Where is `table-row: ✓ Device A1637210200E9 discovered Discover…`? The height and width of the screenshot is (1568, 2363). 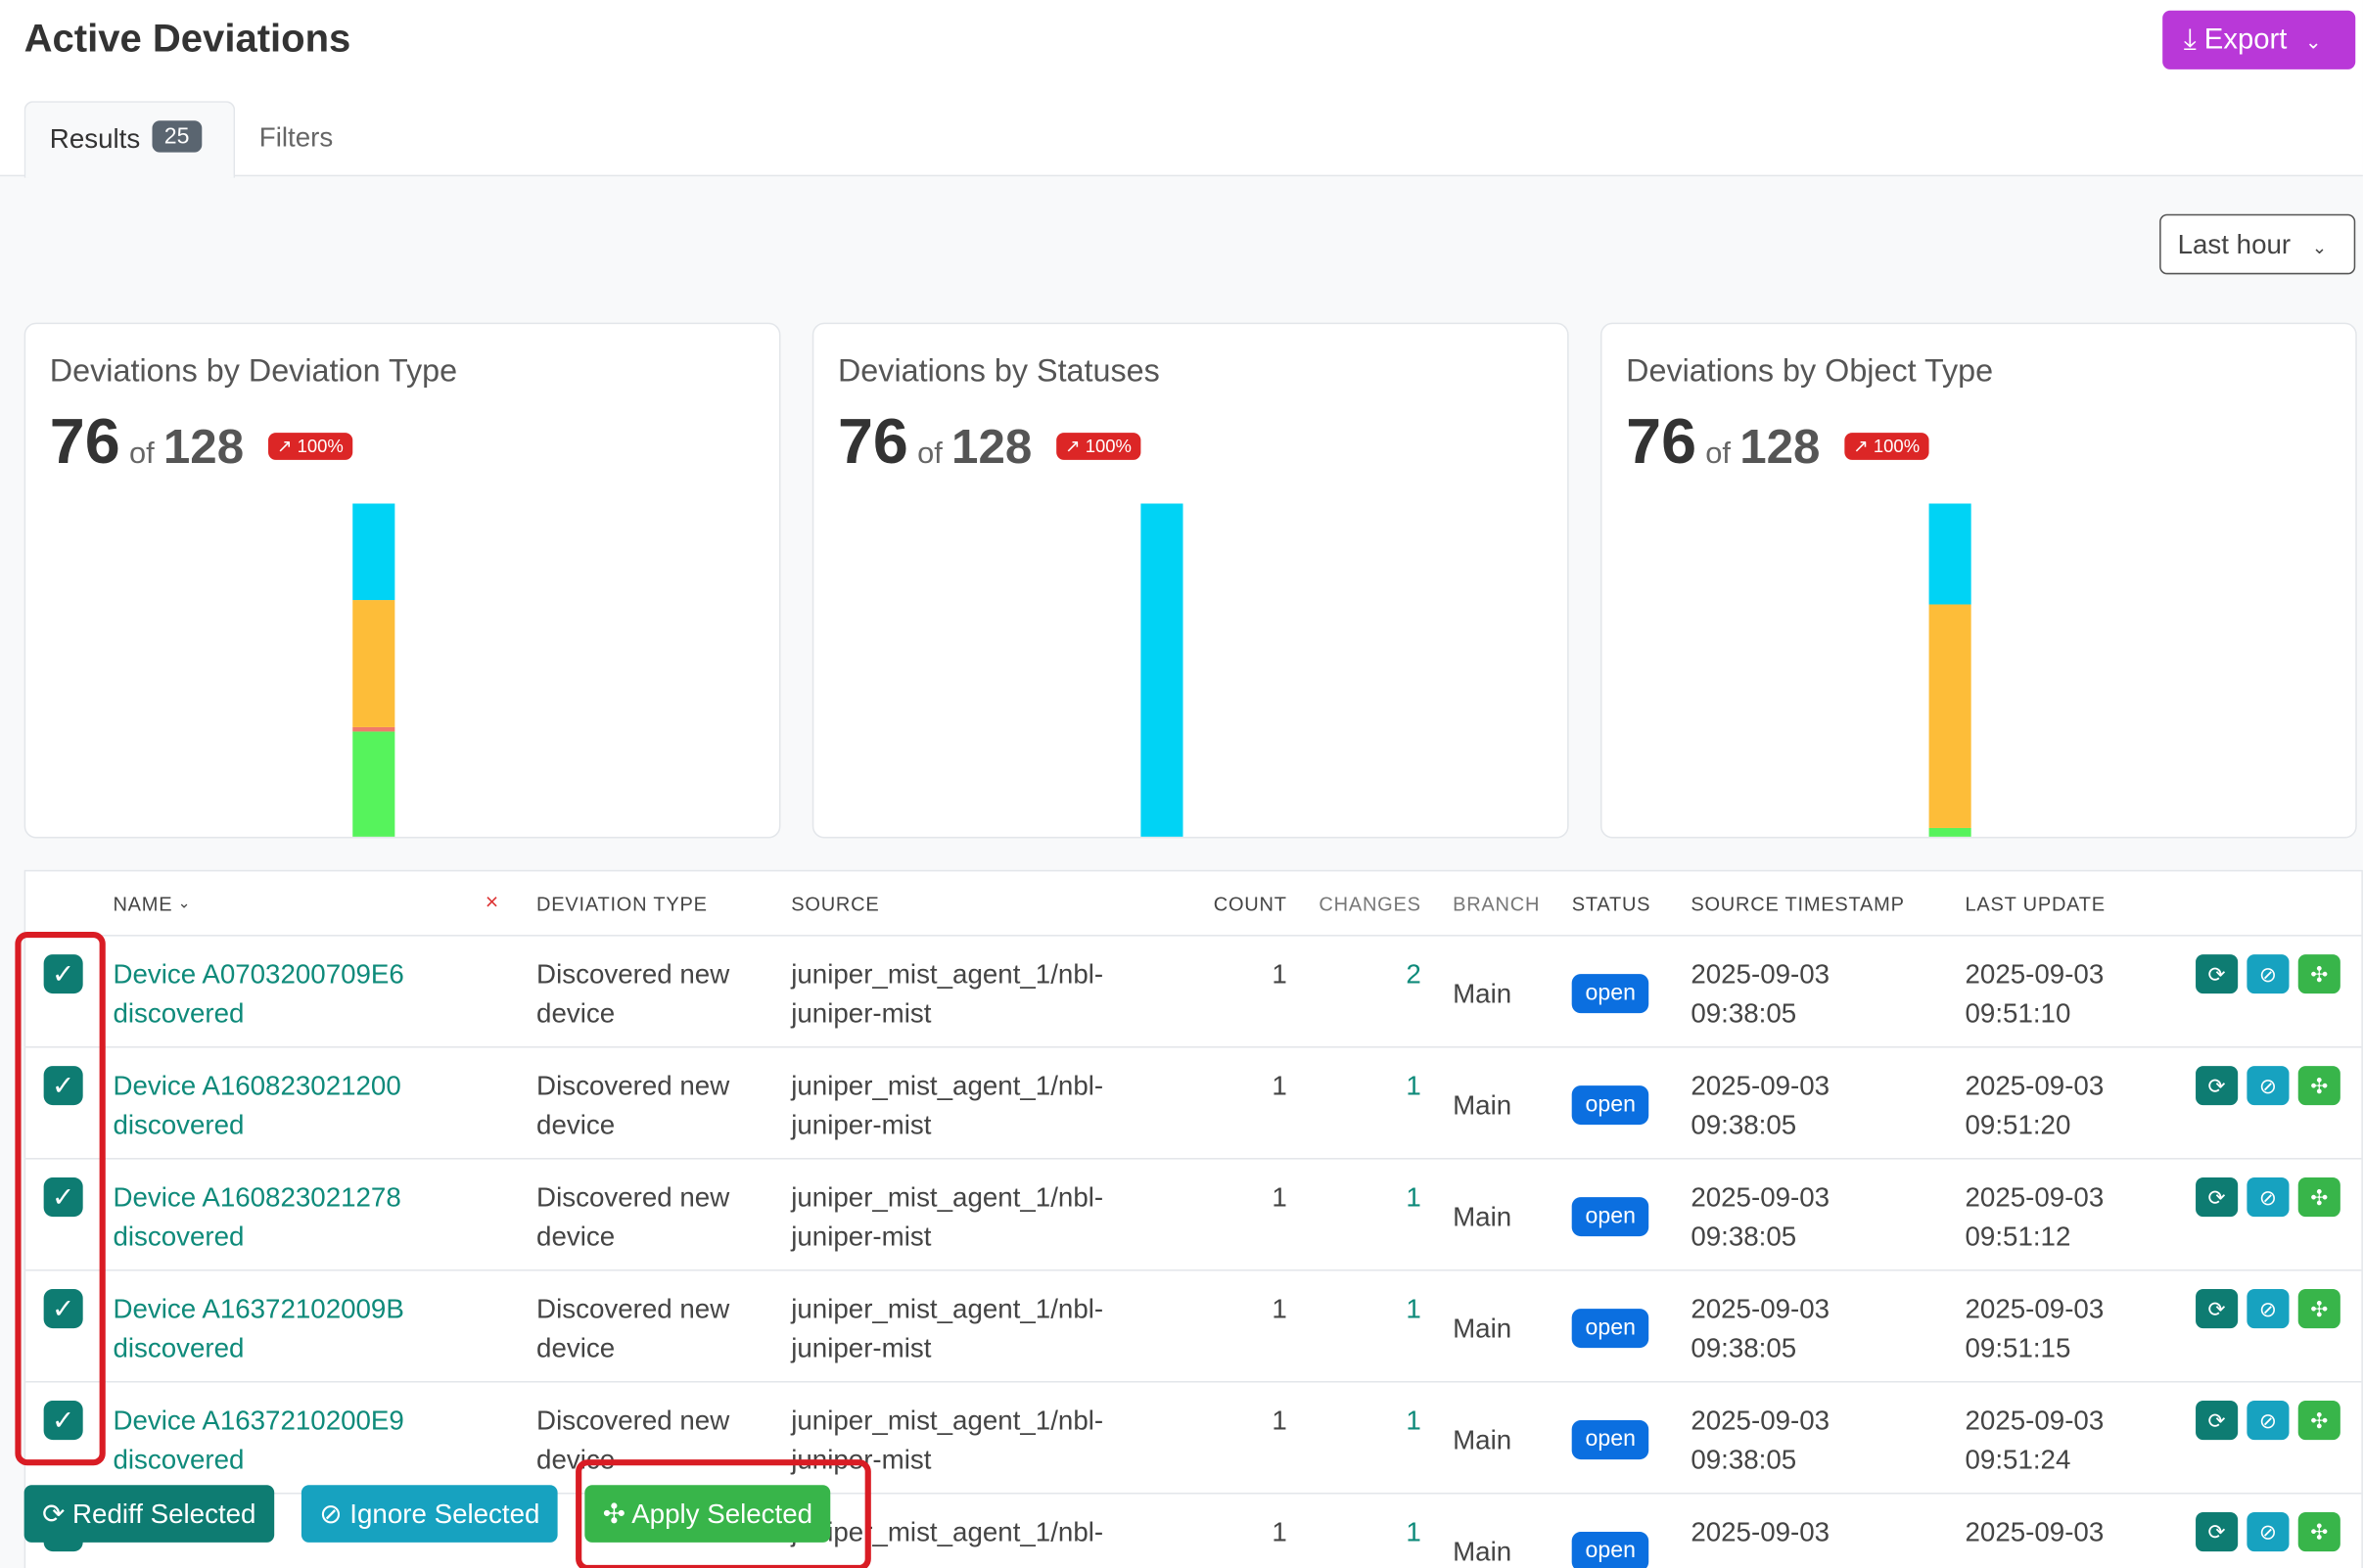 table-row: ✓ Device A1637210200E9 discovered Discover… is located at coordinates (1194, 1438).